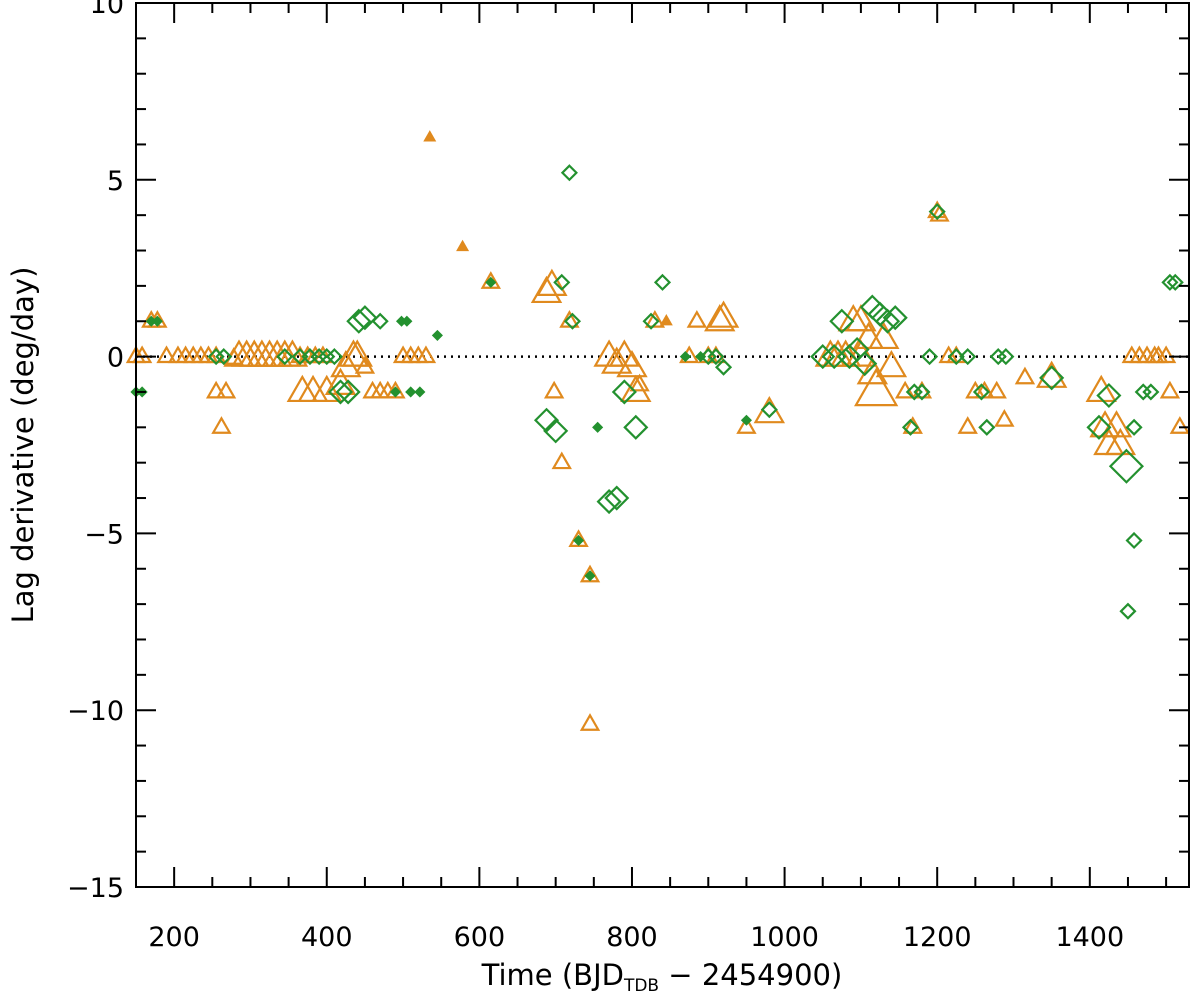 This screenshot has height=999, width=1200. I want to click on x-axis-label: Time (BJDTDB − 2454900), so click(662, 977).